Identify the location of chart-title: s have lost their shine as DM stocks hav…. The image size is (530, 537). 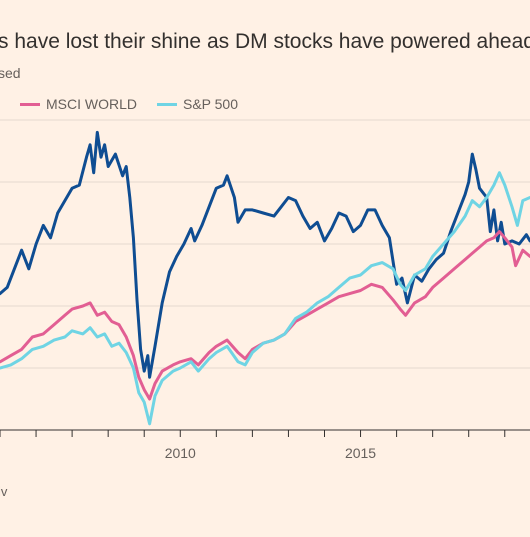
(265, 41).